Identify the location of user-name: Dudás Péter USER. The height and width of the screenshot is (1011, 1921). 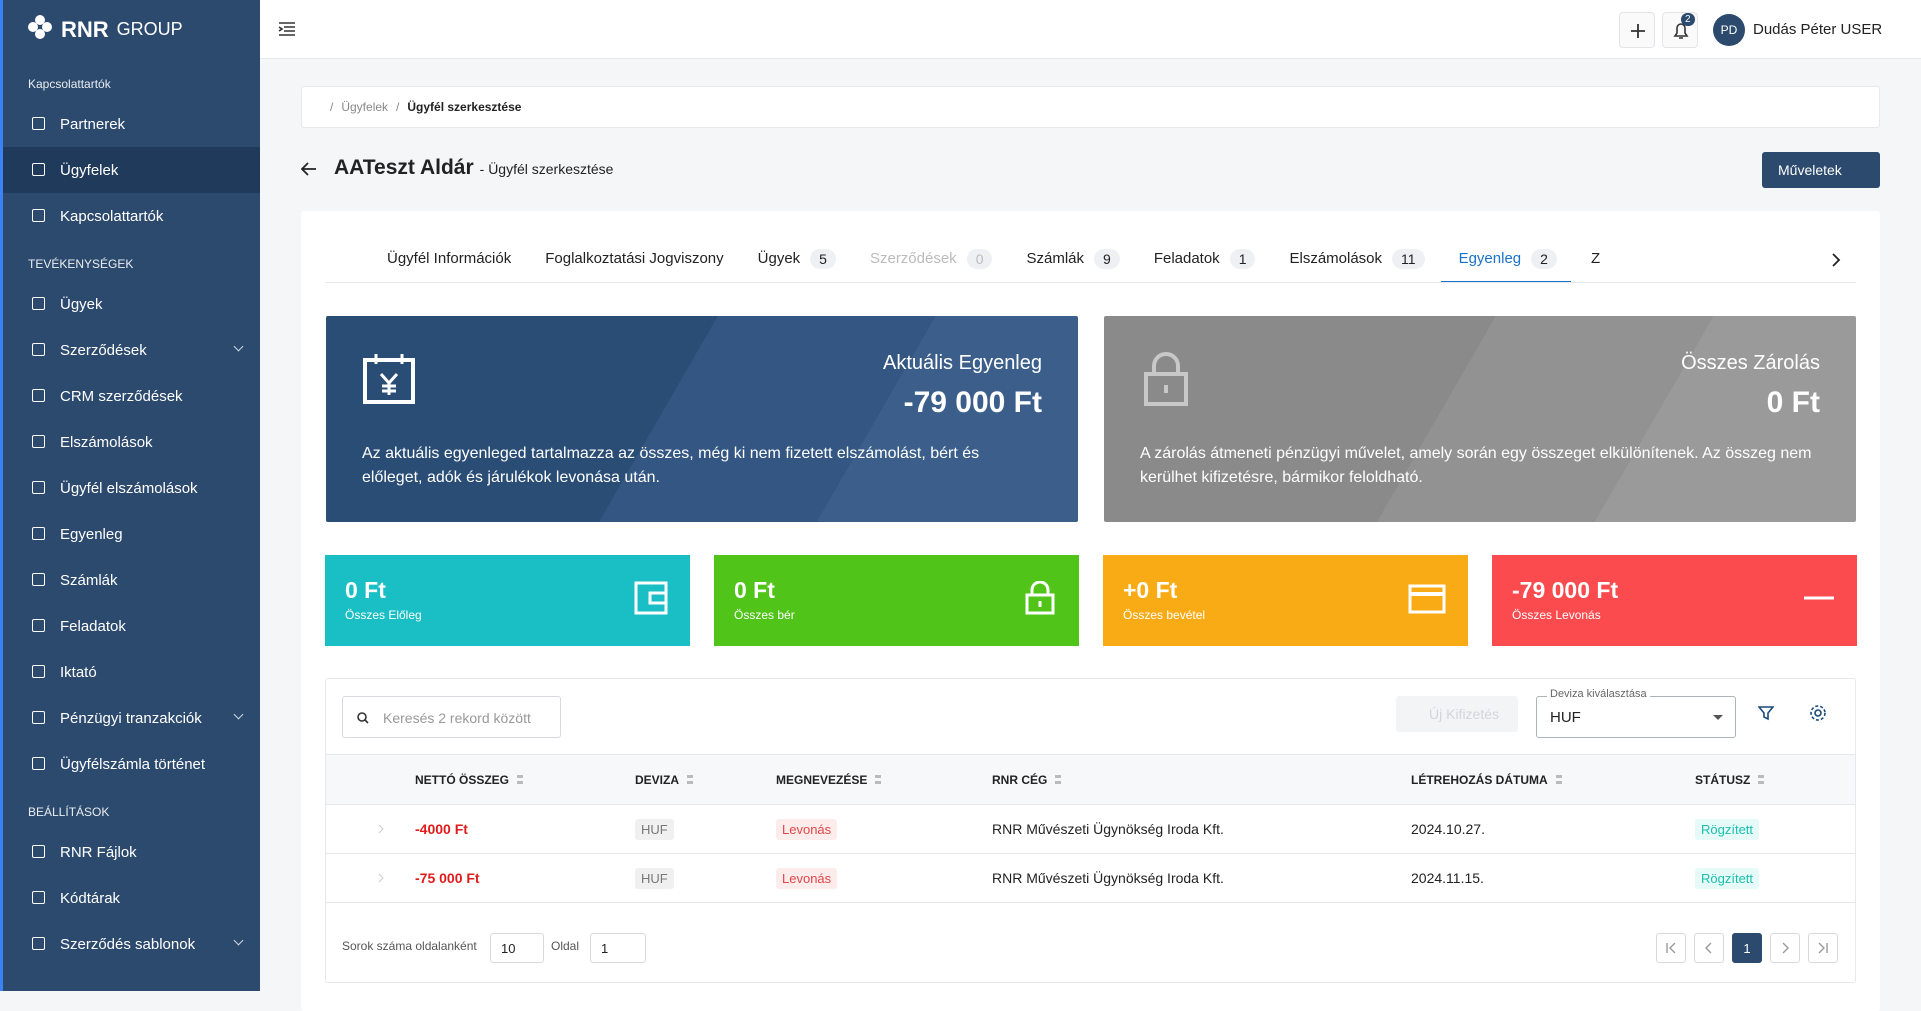
(1818, 29).